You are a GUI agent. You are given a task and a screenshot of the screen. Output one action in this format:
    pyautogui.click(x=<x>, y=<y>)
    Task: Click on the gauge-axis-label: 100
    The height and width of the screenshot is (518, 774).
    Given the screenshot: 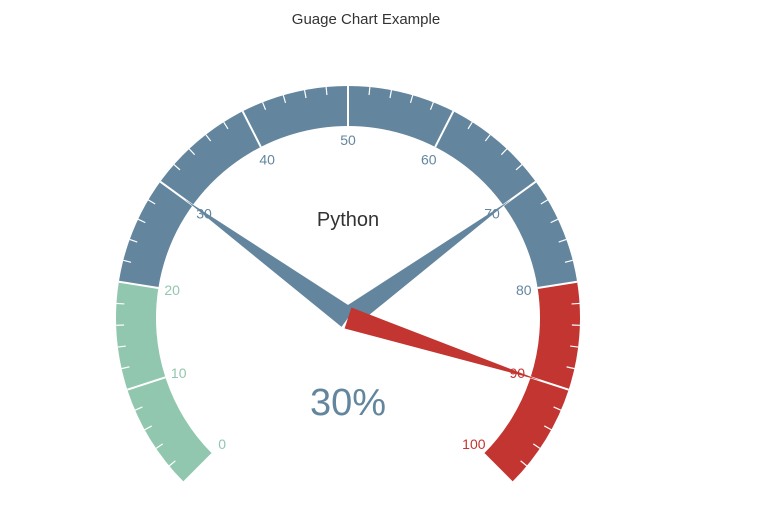 What is the action you would take?
    pyautogui.click(x=474, y=444)
    